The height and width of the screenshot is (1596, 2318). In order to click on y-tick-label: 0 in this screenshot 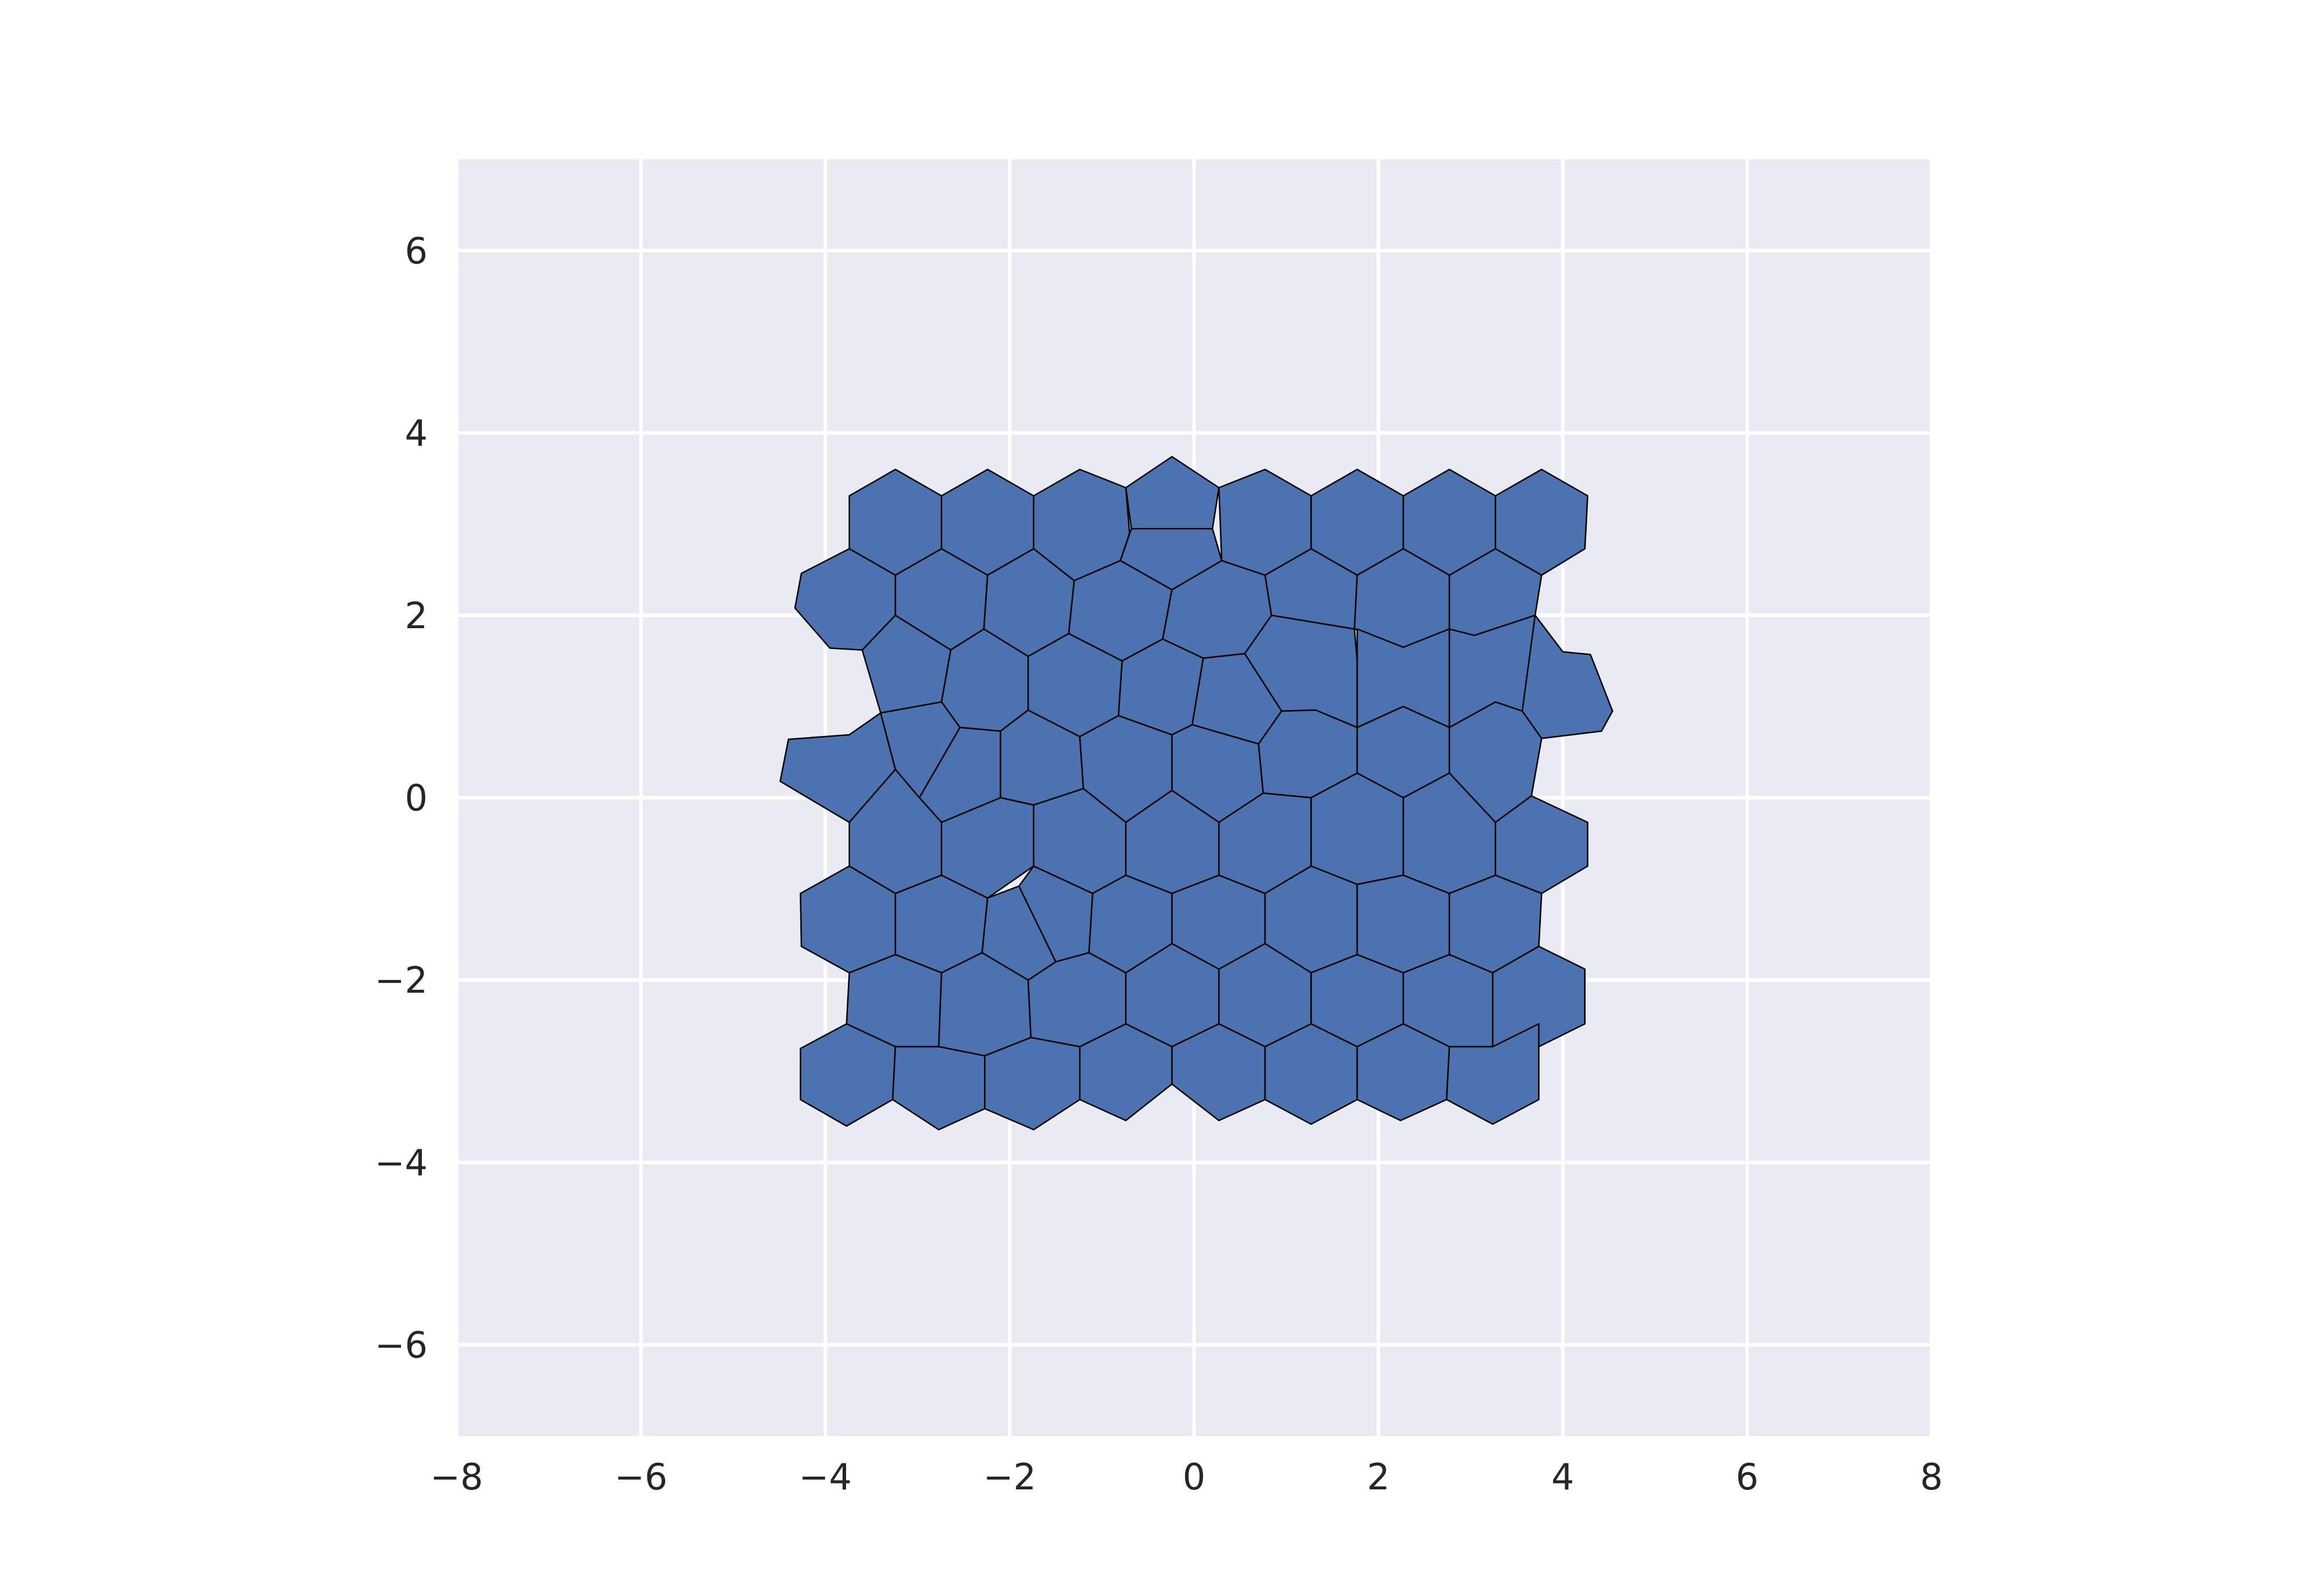, I will do `click(416, 798)`.